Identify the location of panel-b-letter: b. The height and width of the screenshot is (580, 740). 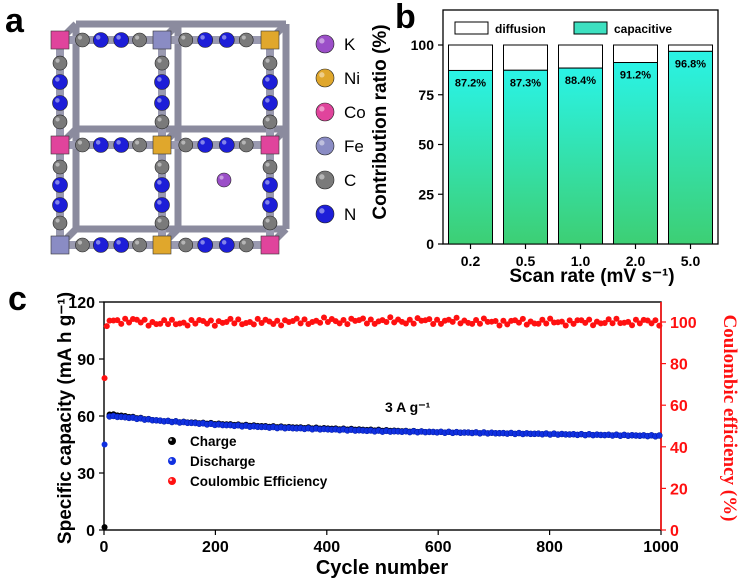
(405, 18).